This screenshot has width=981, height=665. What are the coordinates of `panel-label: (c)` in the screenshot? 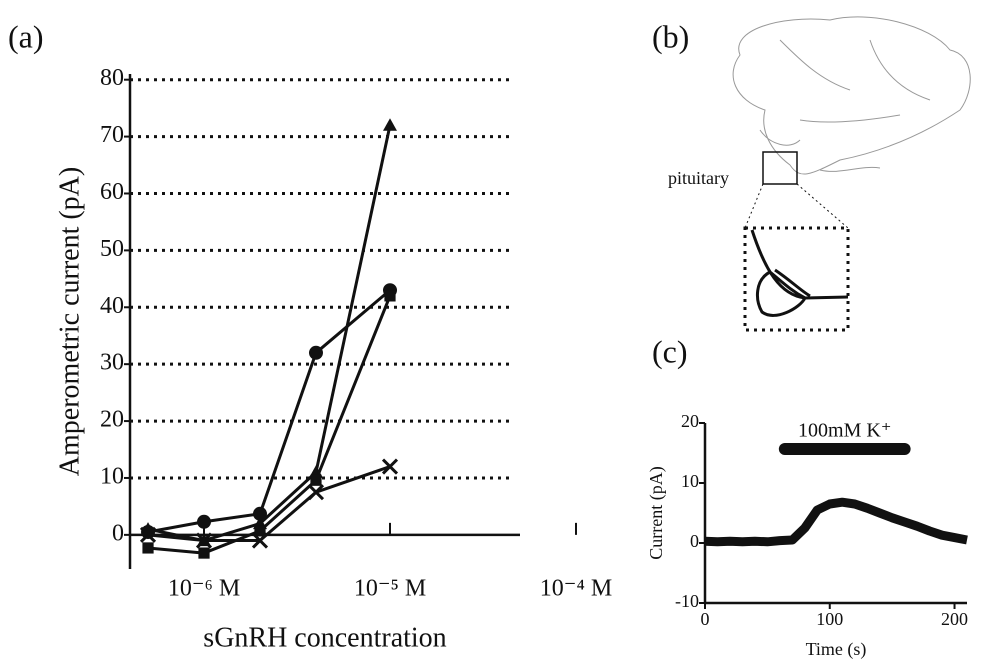 It's located at (670, 351).